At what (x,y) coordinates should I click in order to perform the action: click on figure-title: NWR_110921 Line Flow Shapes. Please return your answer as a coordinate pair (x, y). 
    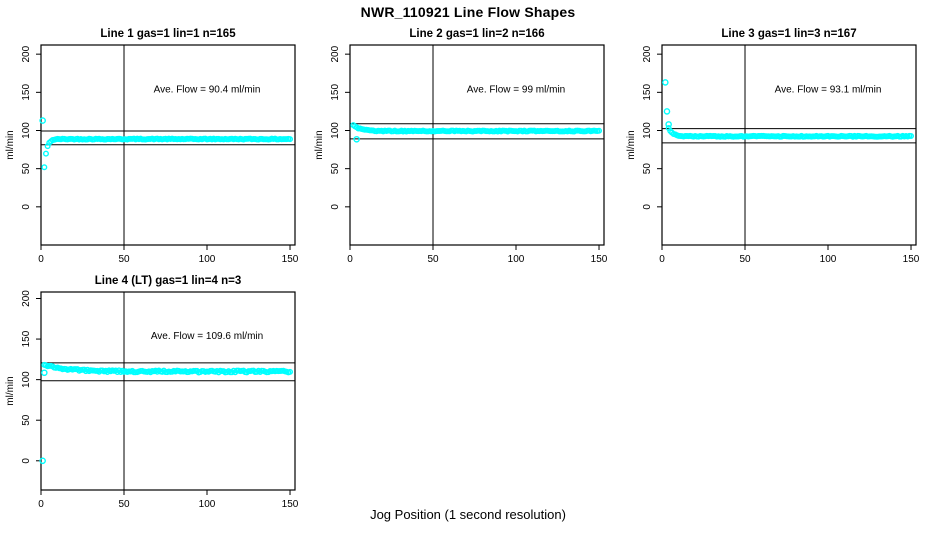
    Looking at the image, I should click on (468, 12).